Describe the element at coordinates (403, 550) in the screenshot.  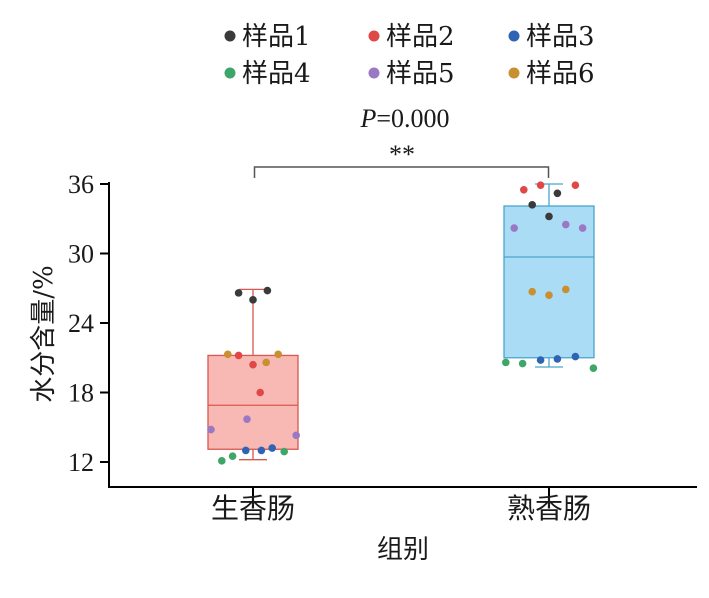
I see `x-axis-title: 组别` at that location.